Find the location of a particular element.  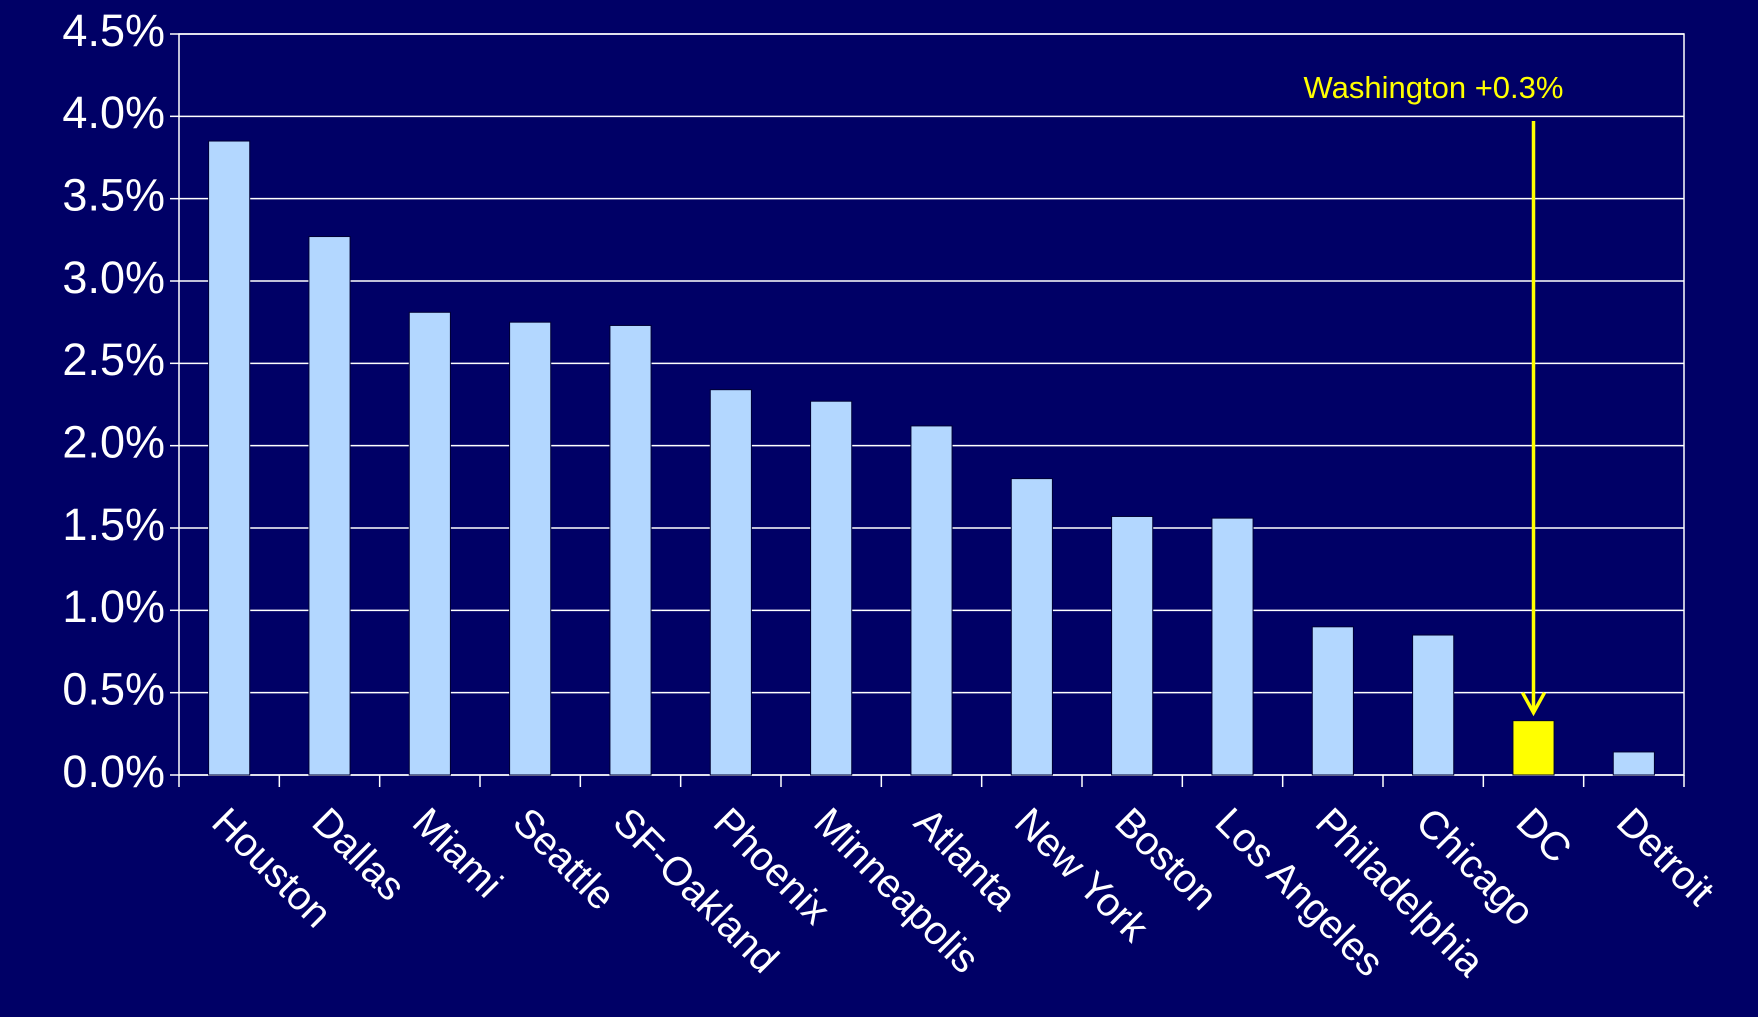

y-tick-label: 0.5% is located at coordinates (113, 689).